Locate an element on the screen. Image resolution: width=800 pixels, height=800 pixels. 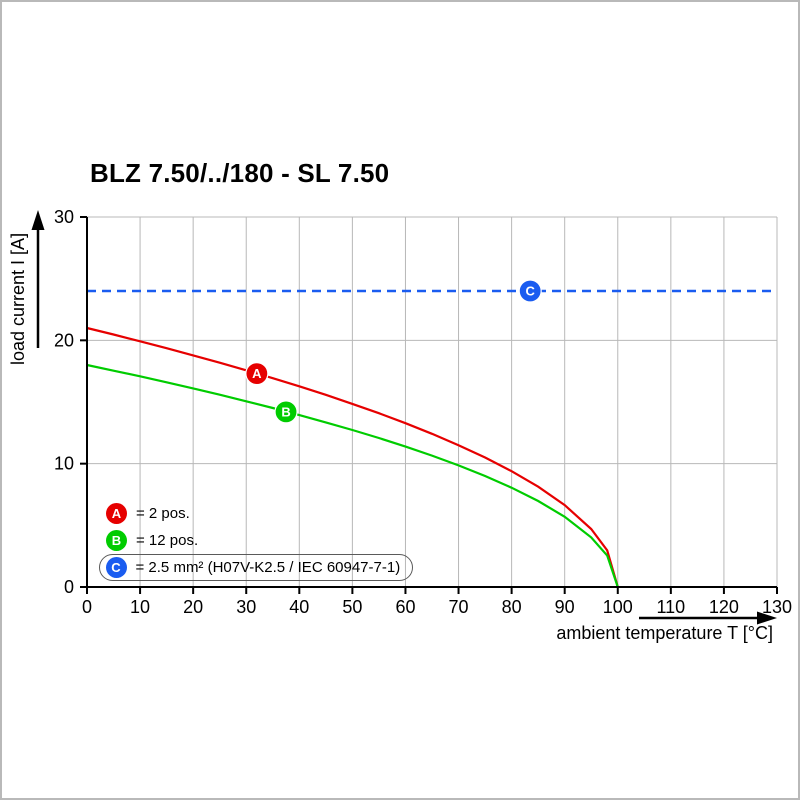
x-tick-label: 40 is located at coordinates (299, 607).